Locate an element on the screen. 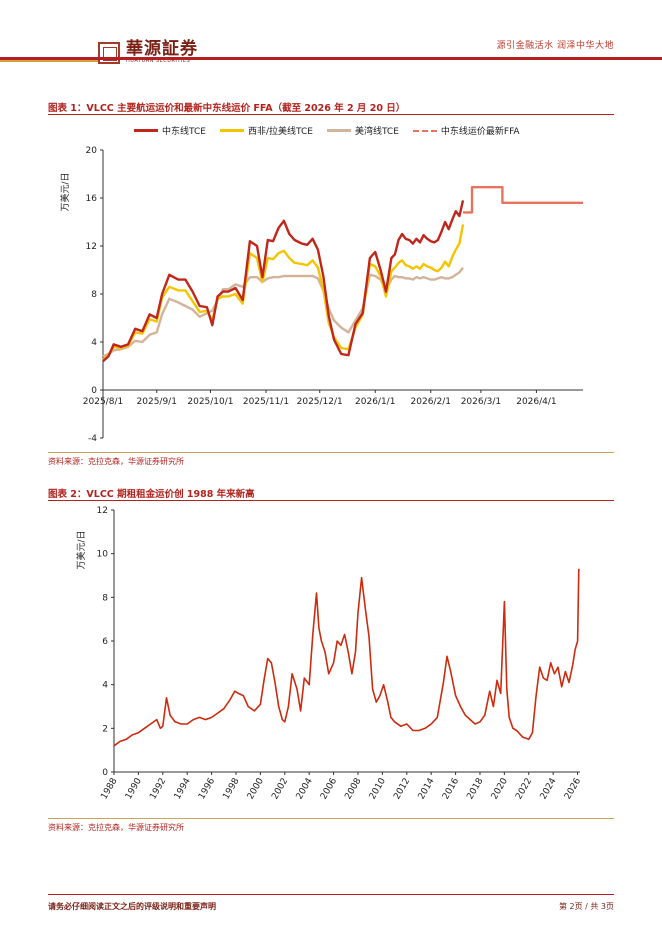 The height and width of the screenshot is (936, 662). figure-2-top-rule is located at coordinates (331, 500).